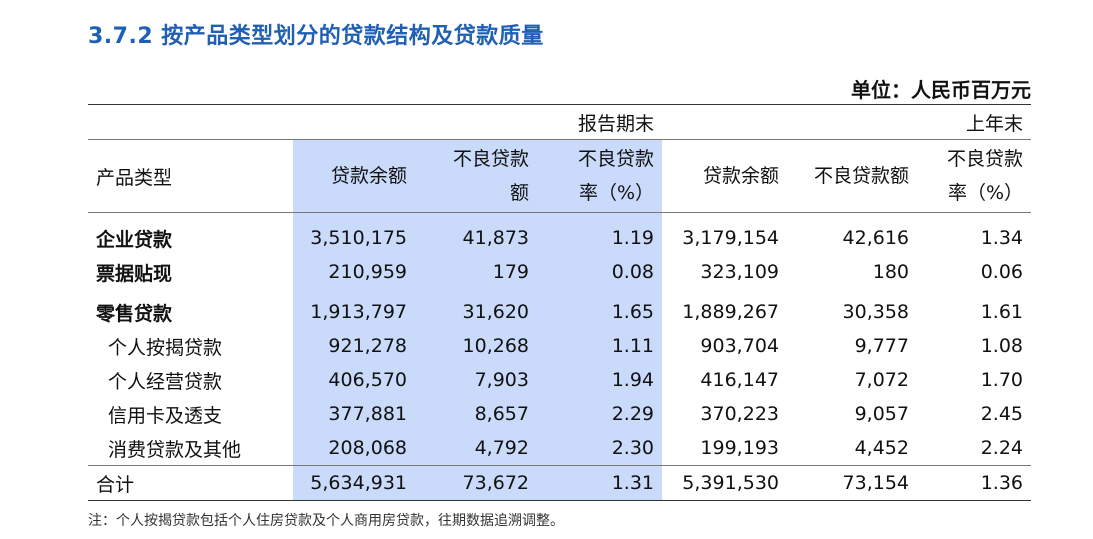 The height and width of the screenshot is (539, 1093). I want to click on table-cell: 2.45, so click(1002, 414).